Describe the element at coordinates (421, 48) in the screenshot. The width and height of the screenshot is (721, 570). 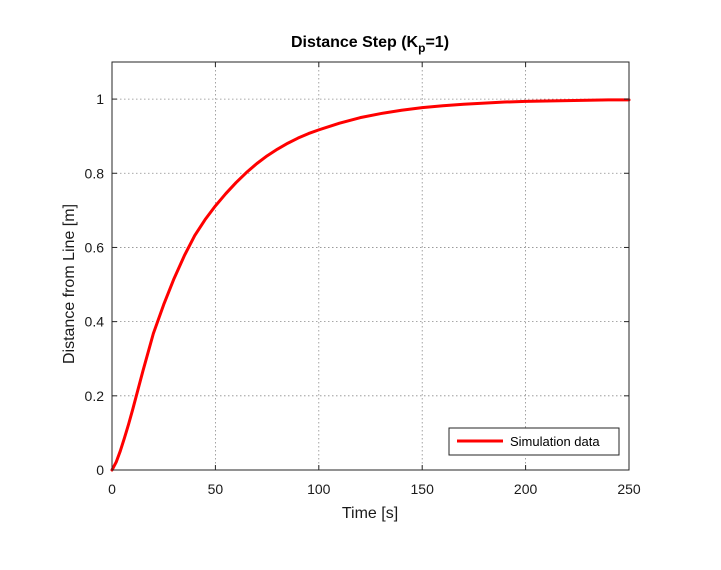
I see `chart-title-subscript: p` at that location.